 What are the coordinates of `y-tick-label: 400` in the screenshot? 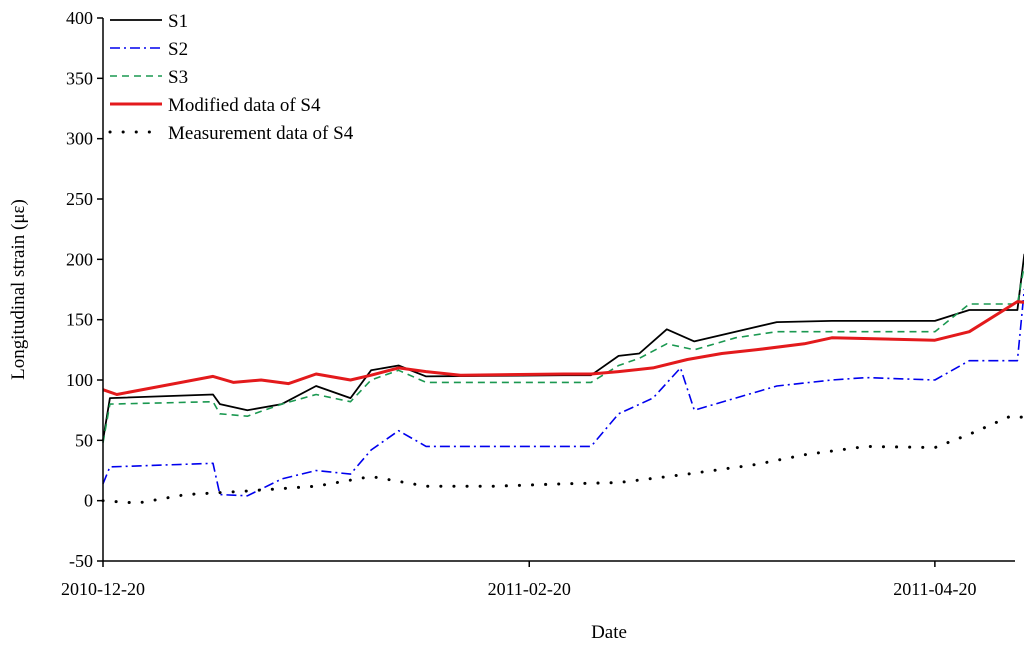 It's located at (79, 18).